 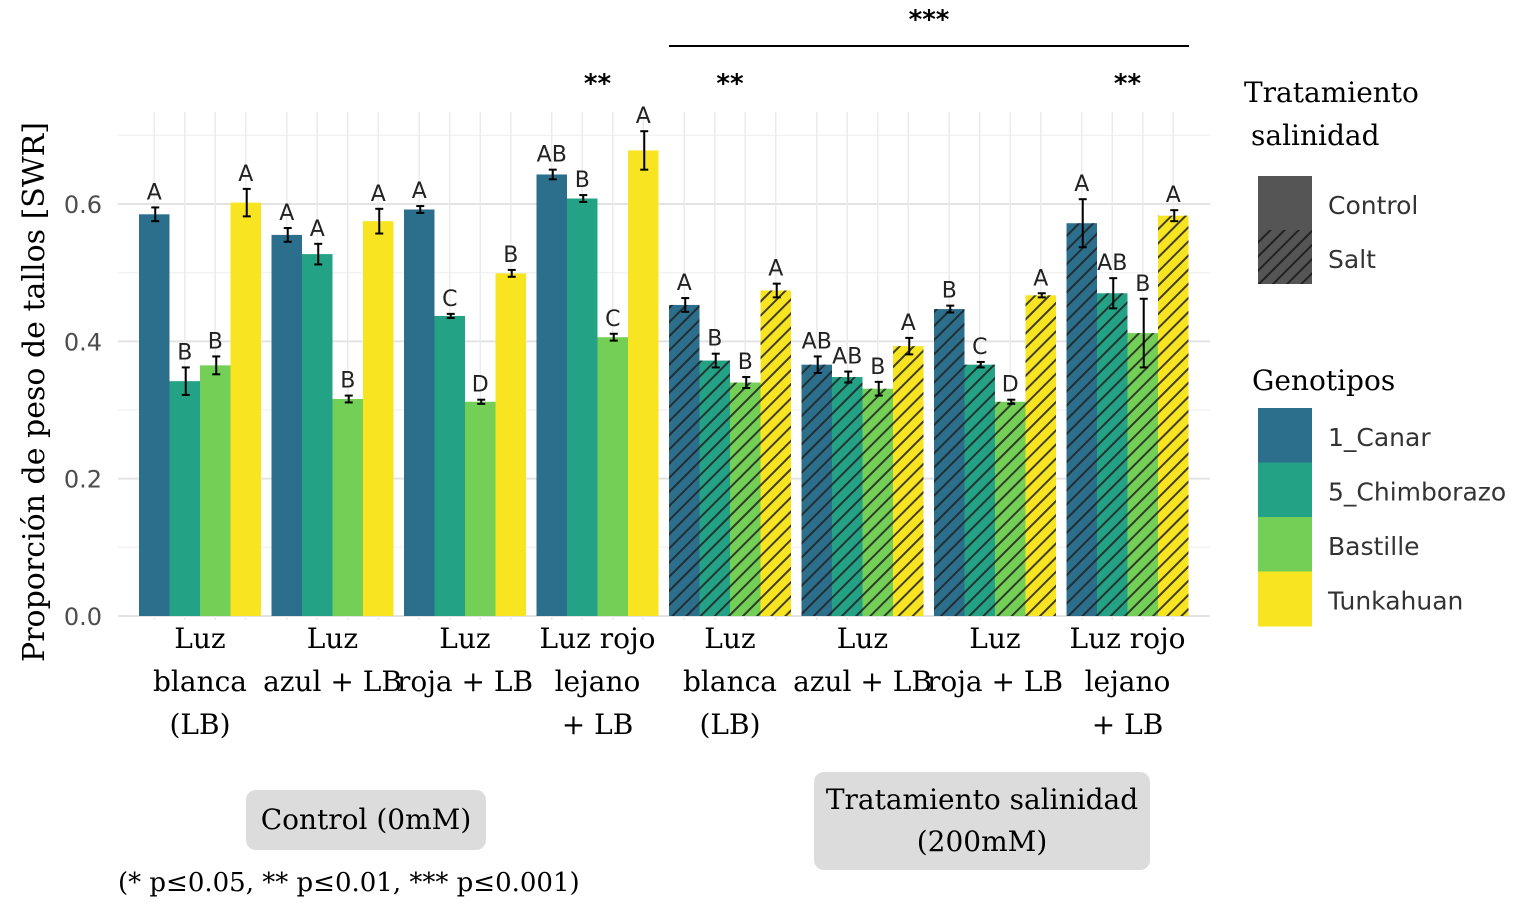 I want to click on legend-genotype-label: Tunkahuan, so click(x=1395, y=601).